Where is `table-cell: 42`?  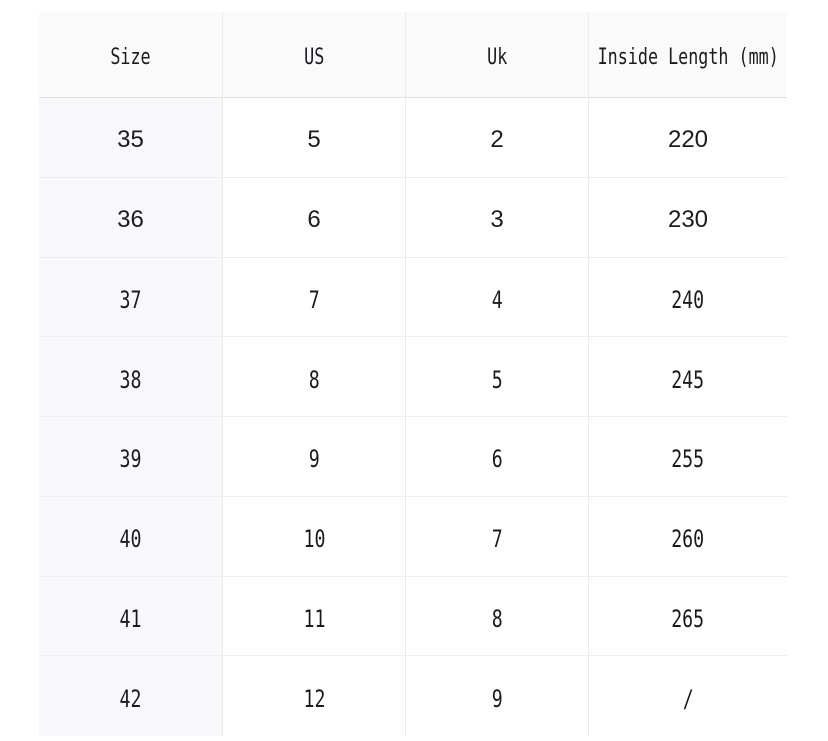
table-cell: 42 is located at coordinates (131, 696).